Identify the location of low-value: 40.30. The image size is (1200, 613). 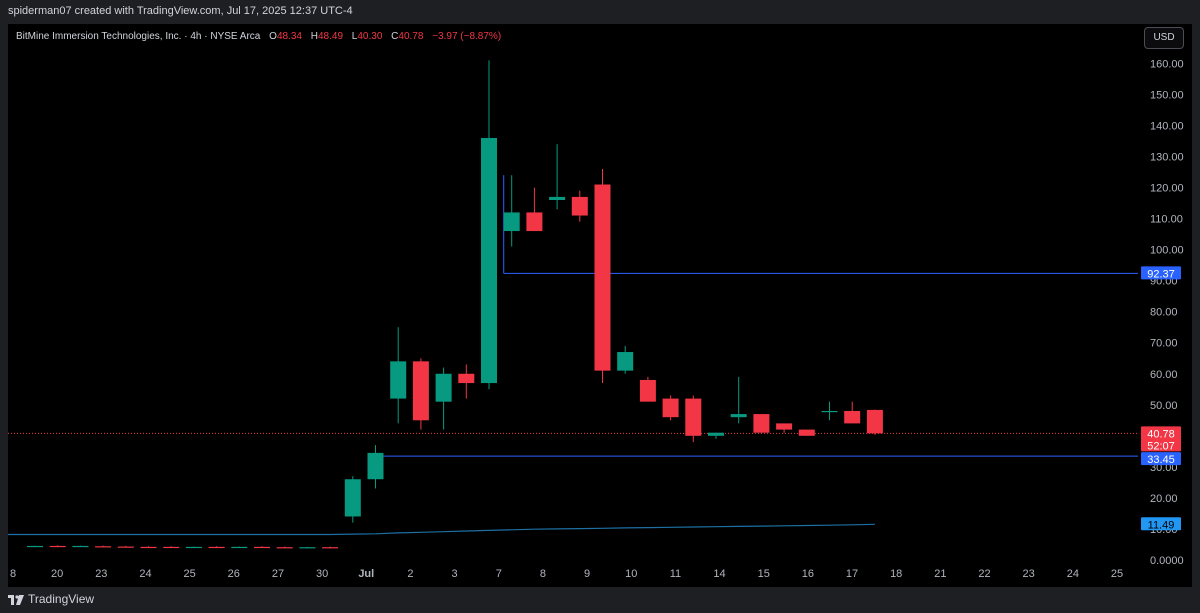
(370, 36).